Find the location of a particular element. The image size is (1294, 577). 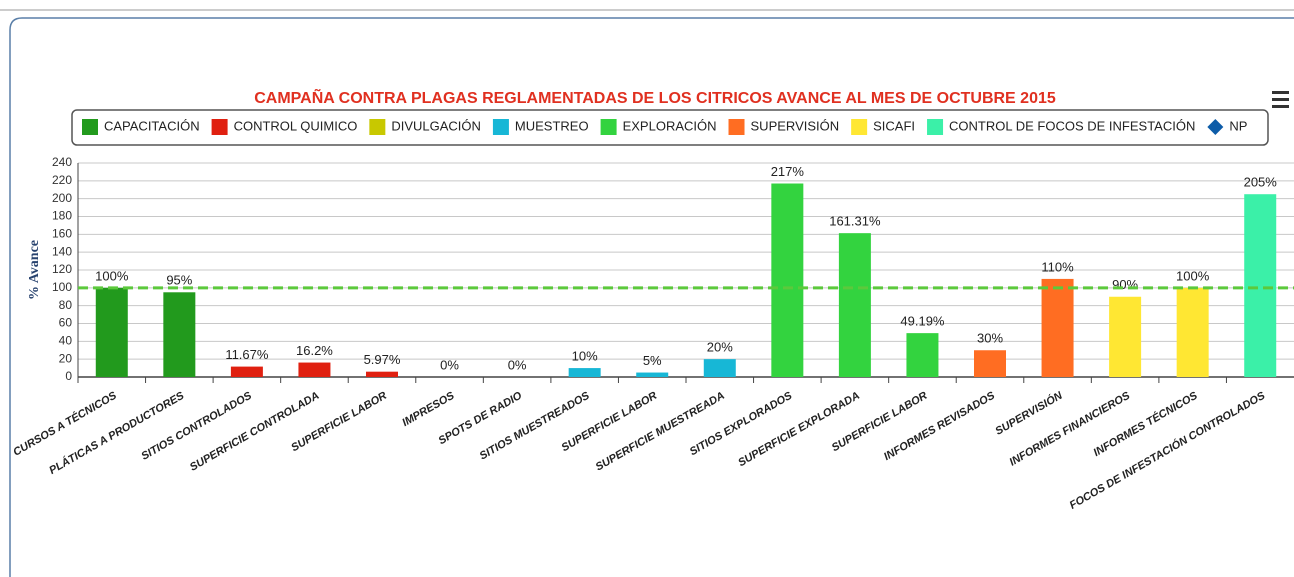

x-tick-label: IMPRESOS is located at coordinates (428, 409).